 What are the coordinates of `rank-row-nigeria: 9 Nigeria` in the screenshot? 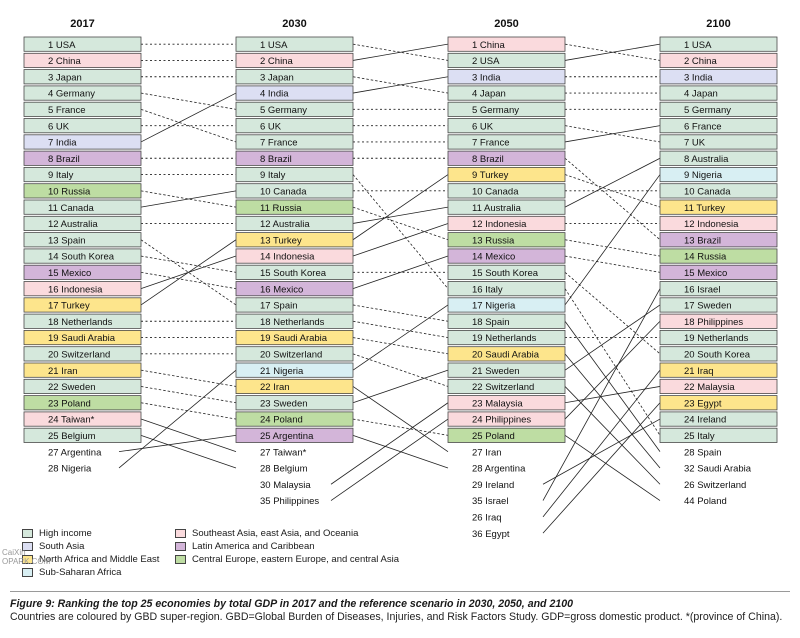 It's located at (718, 174).